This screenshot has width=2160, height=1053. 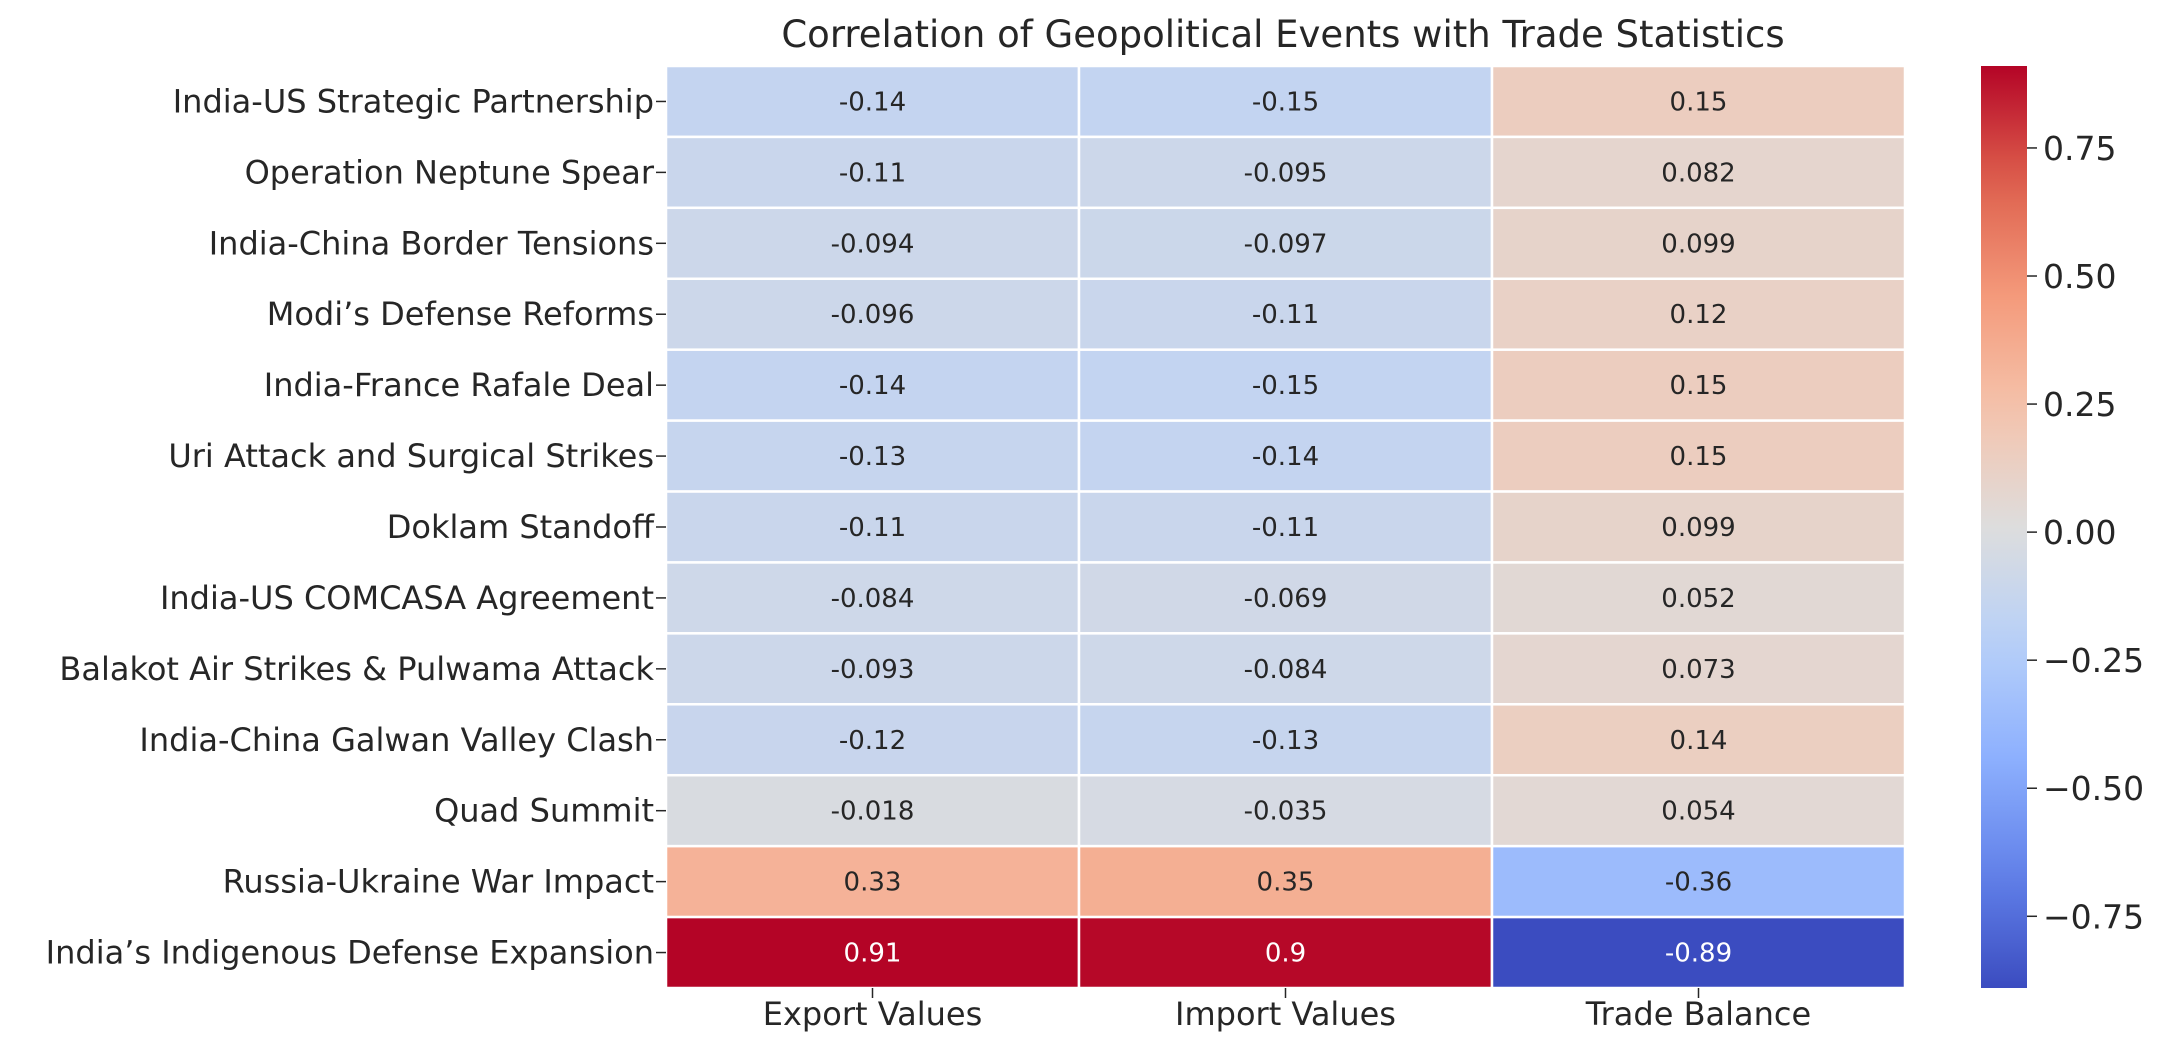 What do you see at coordinates (438, 882) in the screenshot?
I see `row-label: Russia-Ukraine War Impact` at bounding box center [438, 882].